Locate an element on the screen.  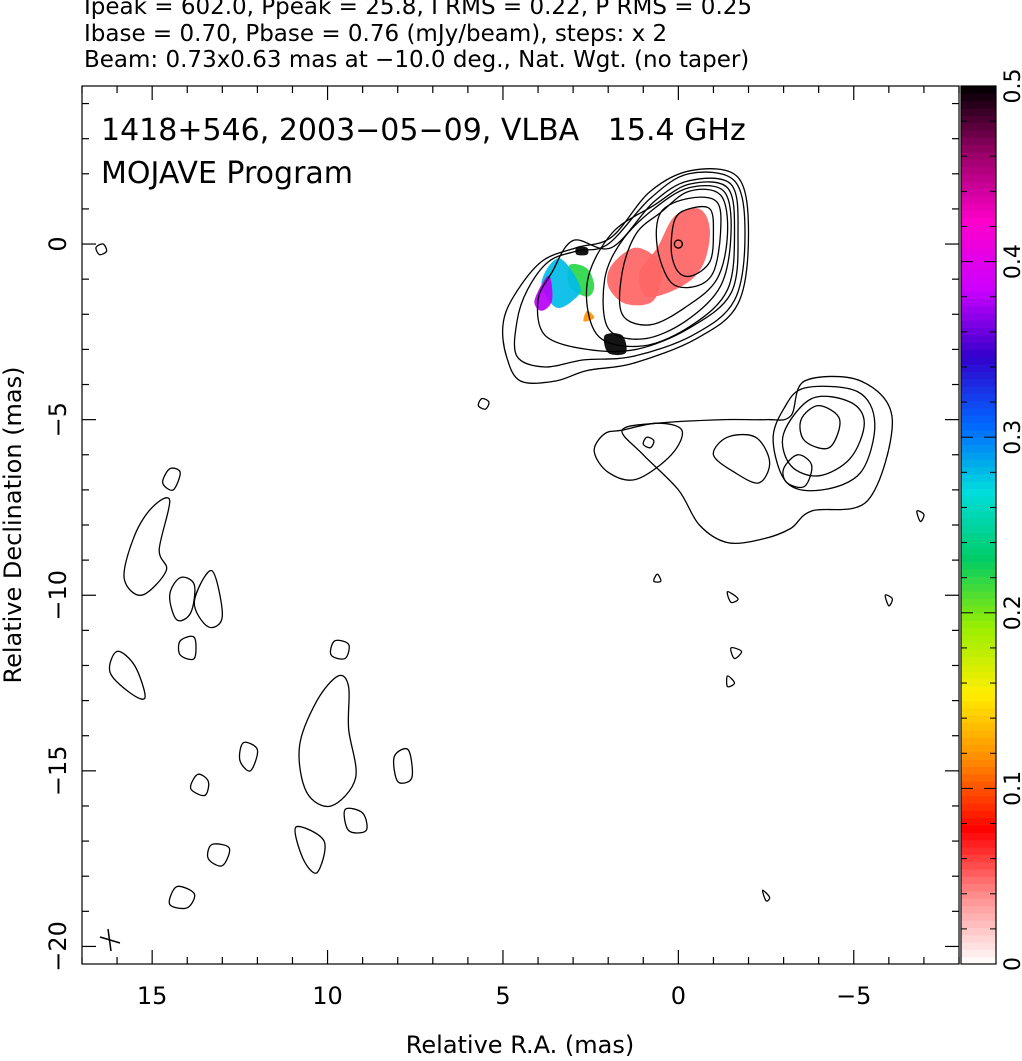
colorbar-tick-label: 0.2 is located at coordinates (1011, 612).